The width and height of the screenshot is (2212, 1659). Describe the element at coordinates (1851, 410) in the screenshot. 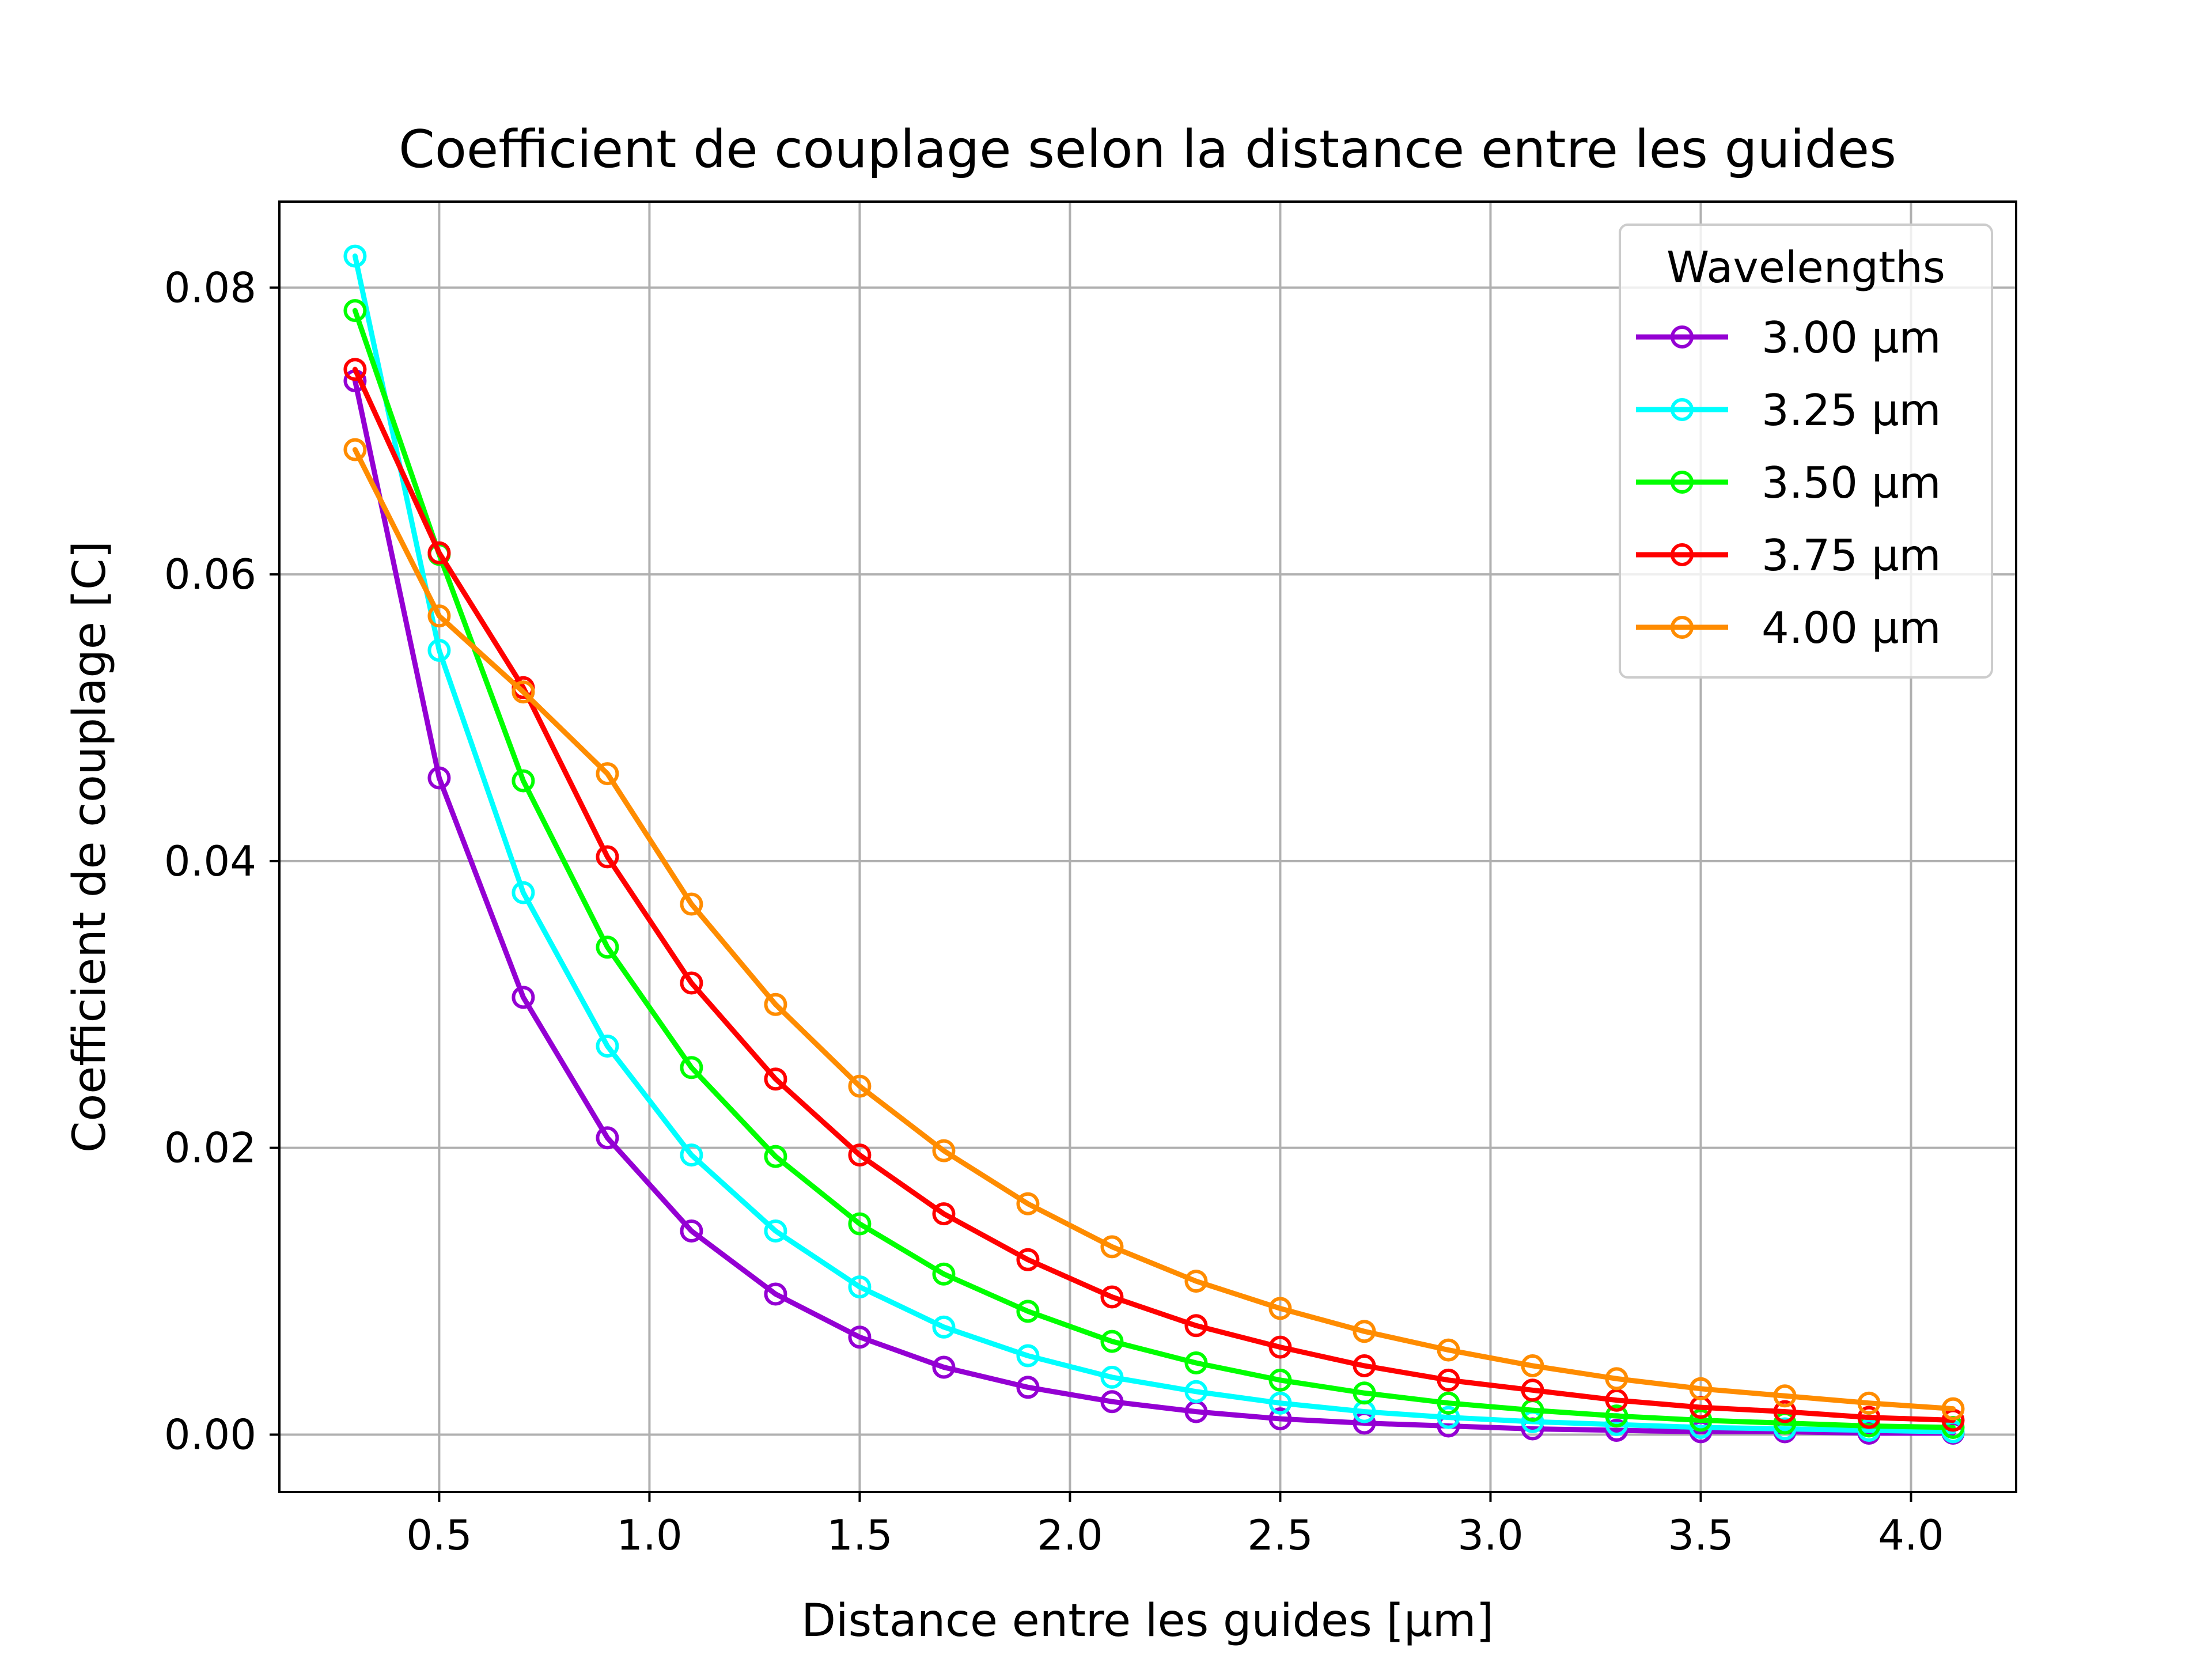

I see `legend-label: 3.25 μm` at that location.